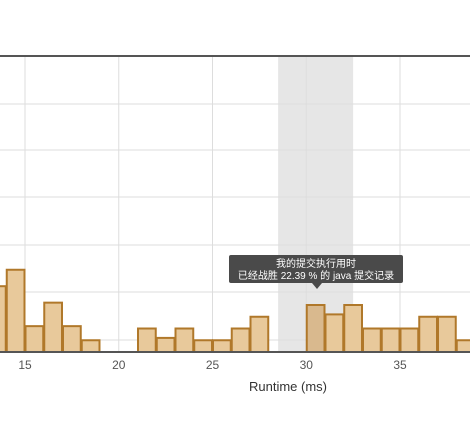  What do you see at coordinates (316, 275) in the screenshot?
I see `tooltip-line-2: 已经战胜 22.39 % 的 java 提交记录` at bounding box center [316, 275].